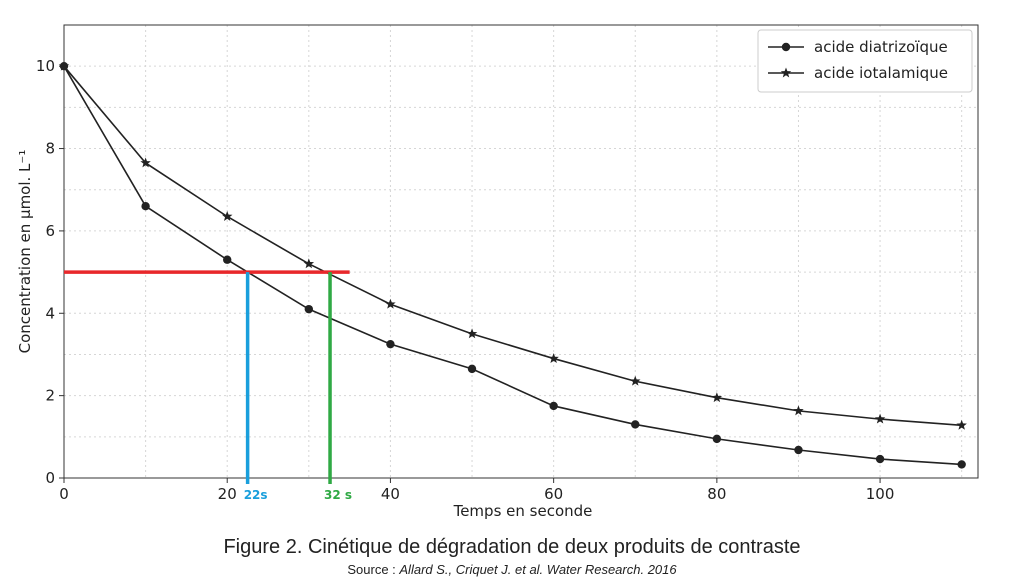  I want to click on y-tick-label: 6, so click(50, 231).